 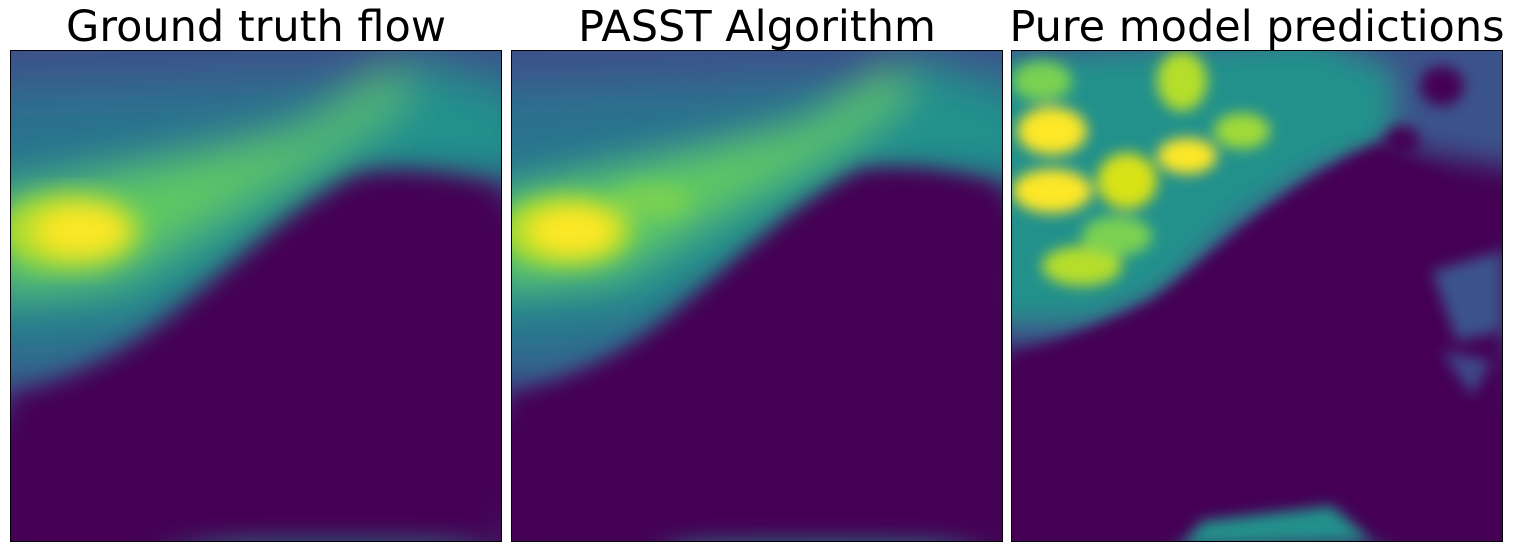 I want to click on panel-title: PASST Algorithm, so click(x=757, y=27).